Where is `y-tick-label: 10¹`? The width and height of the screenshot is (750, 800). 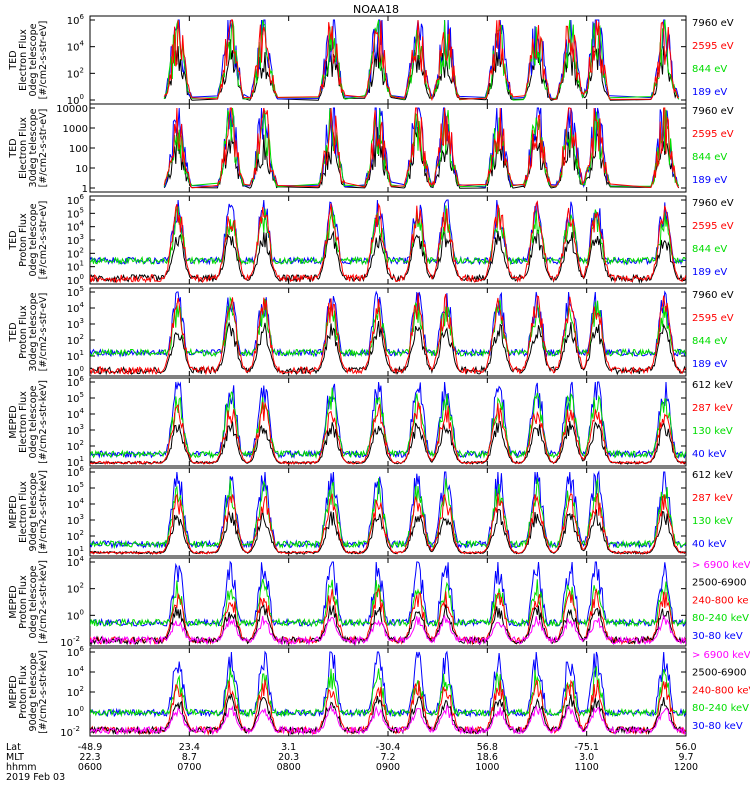 y-tick-label: 10¹ is located at coordinates (75, 267).